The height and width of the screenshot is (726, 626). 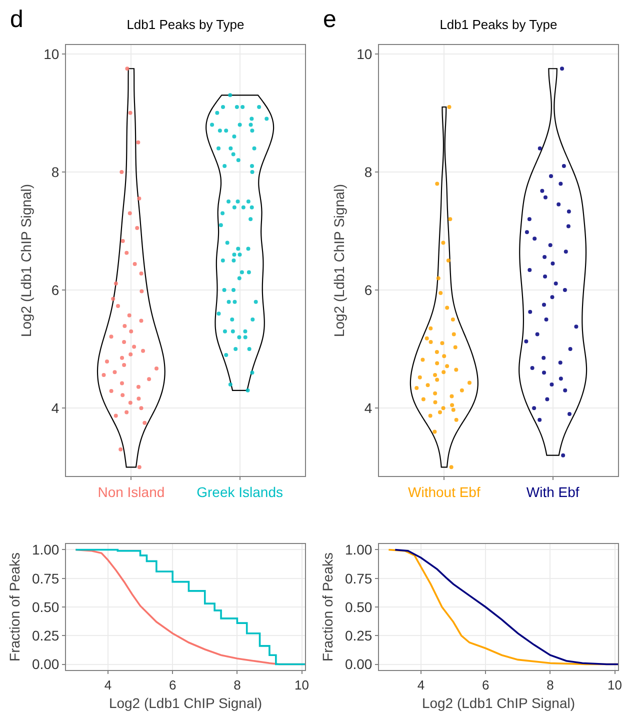 What do you see at coordinates (240, 492) in the screenshot?
I see `x-tick-label: Greek Islands` at bounding box center [240, 492].